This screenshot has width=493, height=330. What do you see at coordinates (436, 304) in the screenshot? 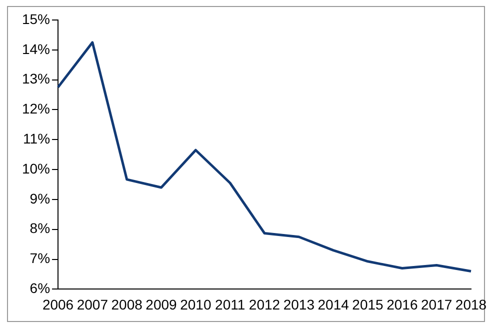
I see `x-tick-label: 2017` at bounding box center [436, 304].